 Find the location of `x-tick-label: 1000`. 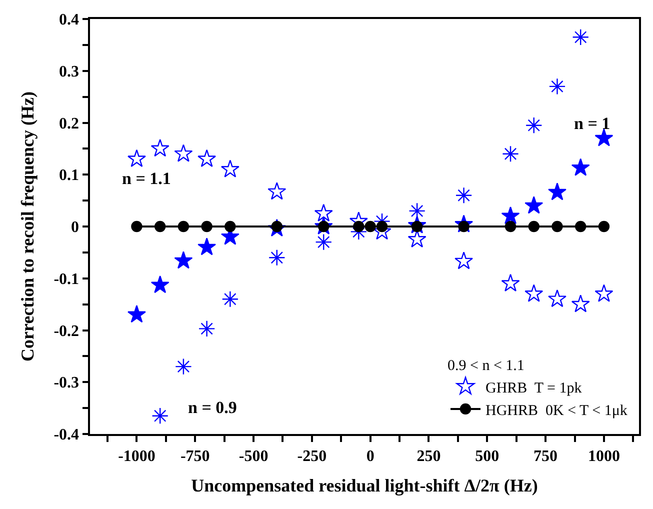

x-tick-label: 1000 is located at coordinates (604, 456).